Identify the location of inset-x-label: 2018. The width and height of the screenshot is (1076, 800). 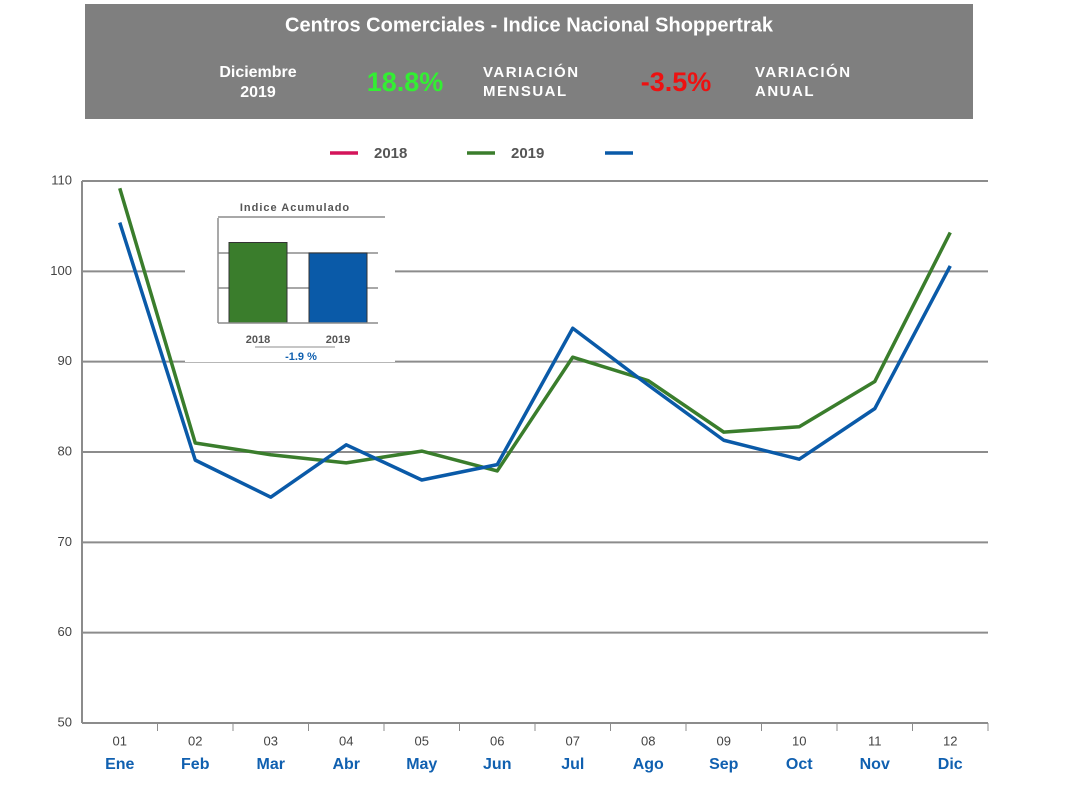
(258, 340).